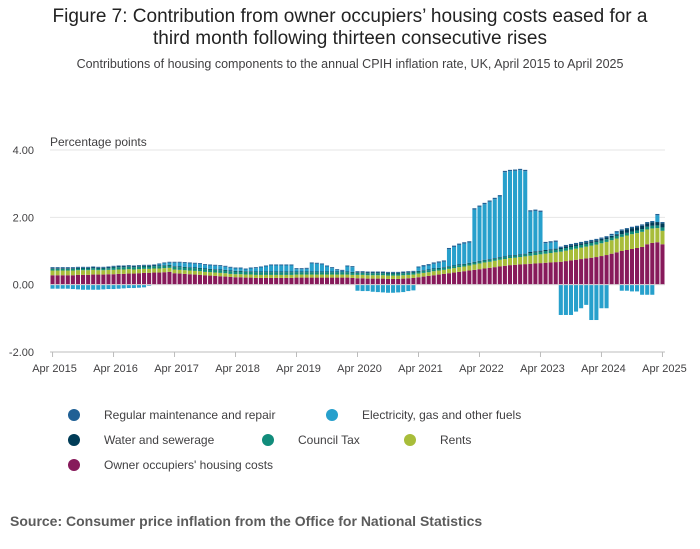 The image size is (700, 549). Describe the element at coordinates (456, 440) in the screenshot. I see `legend-label: Rents` at that location.